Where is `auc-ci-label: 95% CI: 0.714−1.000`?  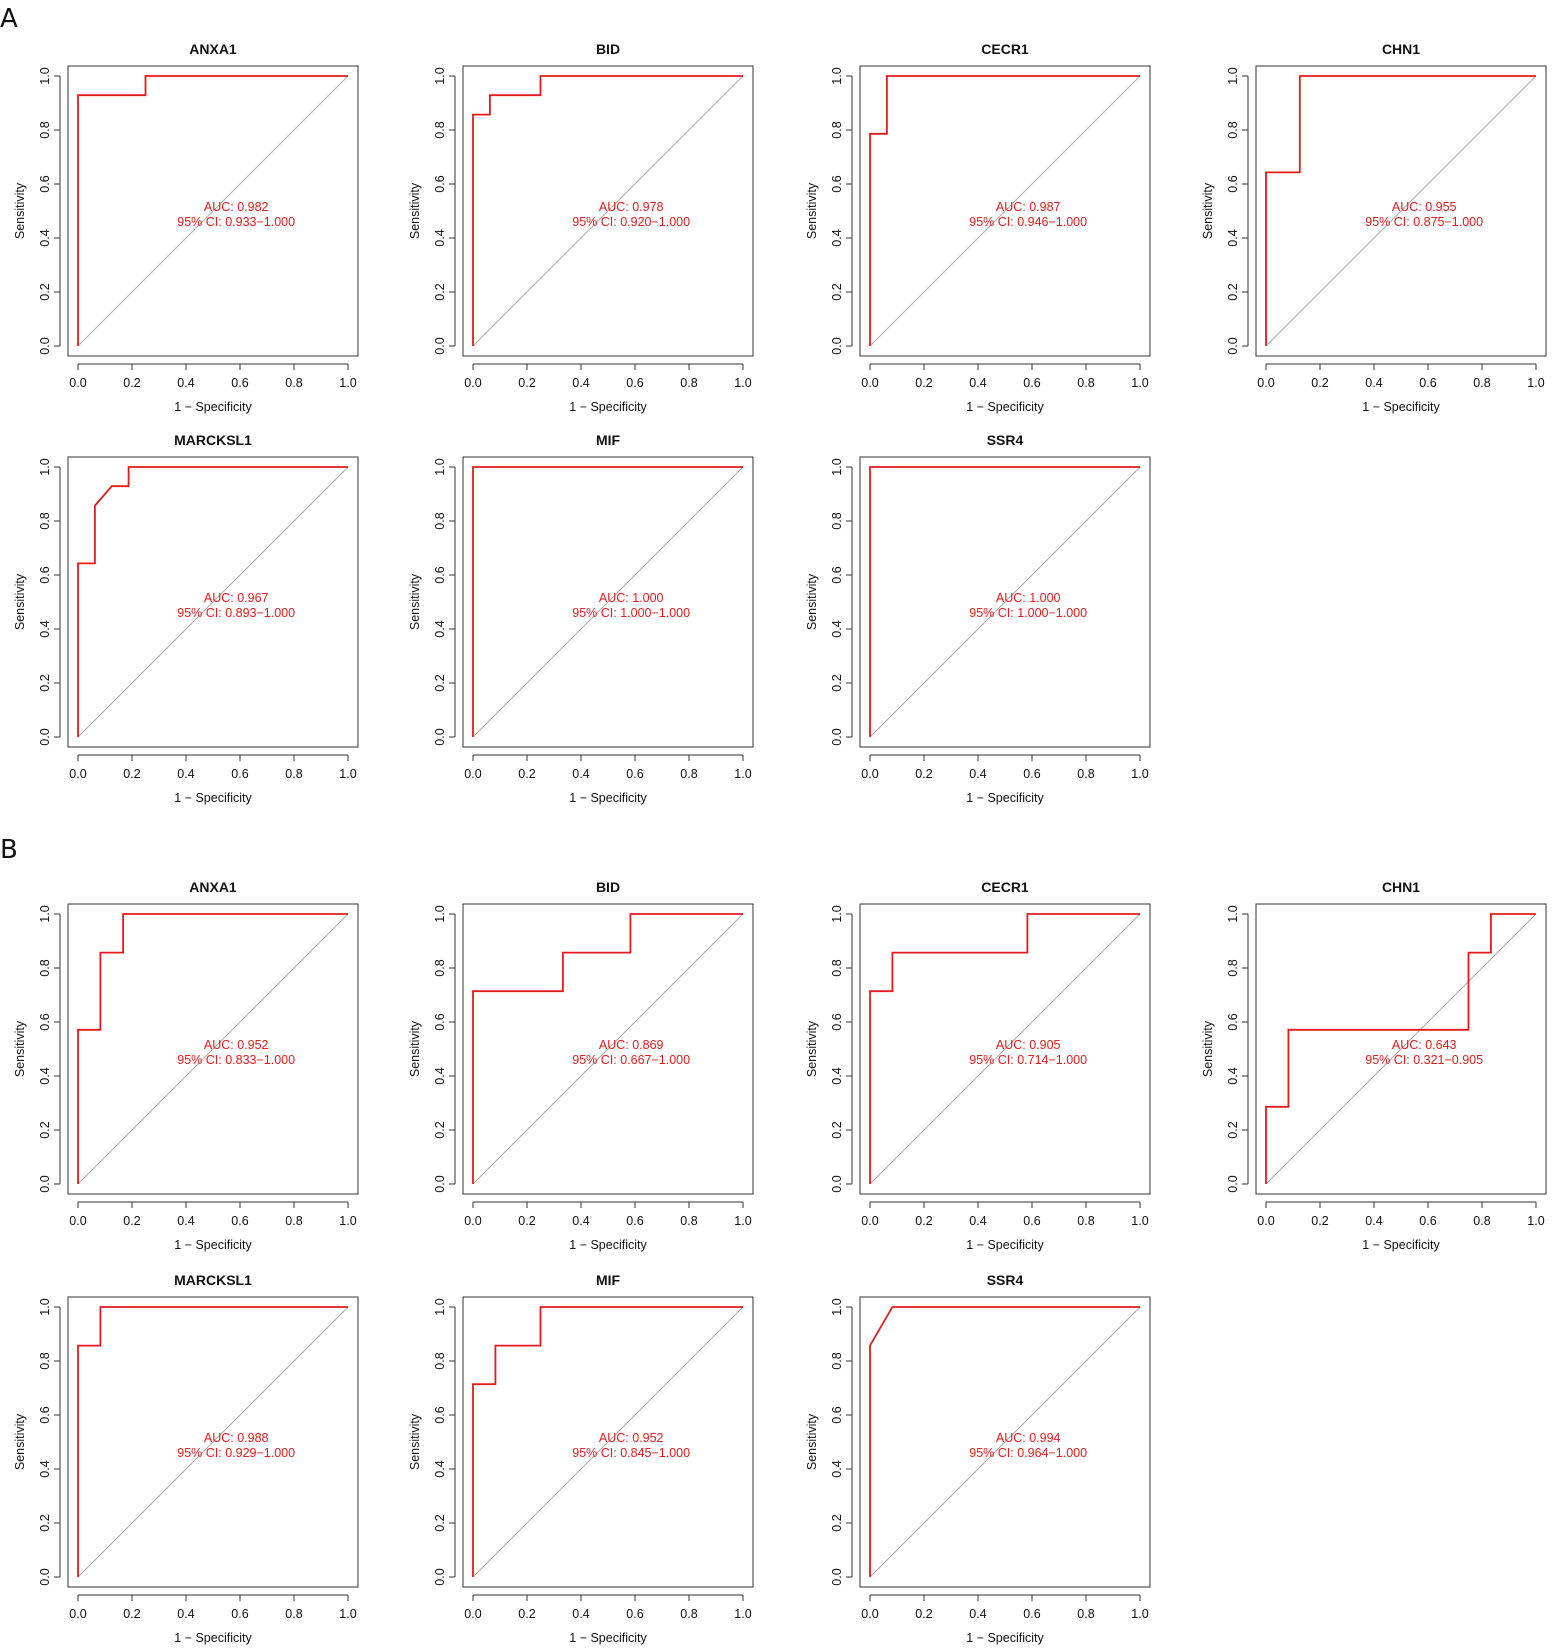
auc-ci-label: 95% CI: 0.714−1.000 is located at coordinates (1028, 1060).